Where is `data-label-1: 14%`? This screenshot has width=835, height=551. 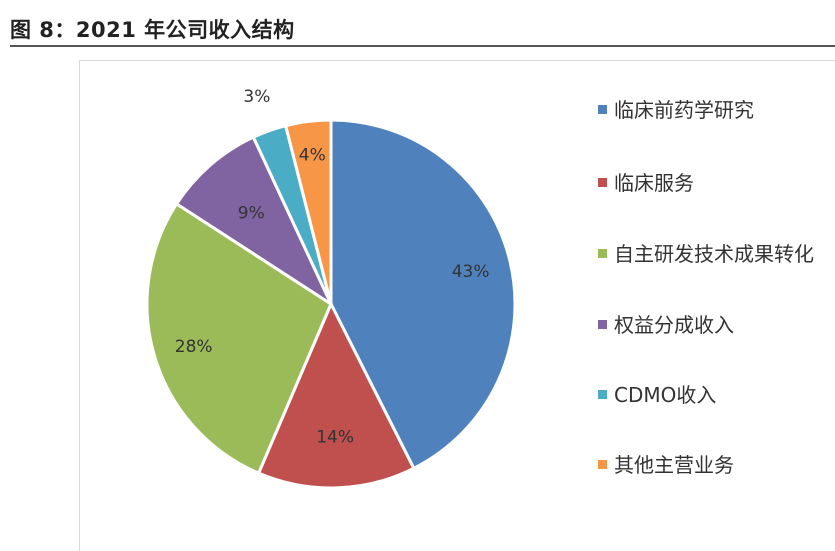 data-label-1: 14% is located at coordinates (335, 437).